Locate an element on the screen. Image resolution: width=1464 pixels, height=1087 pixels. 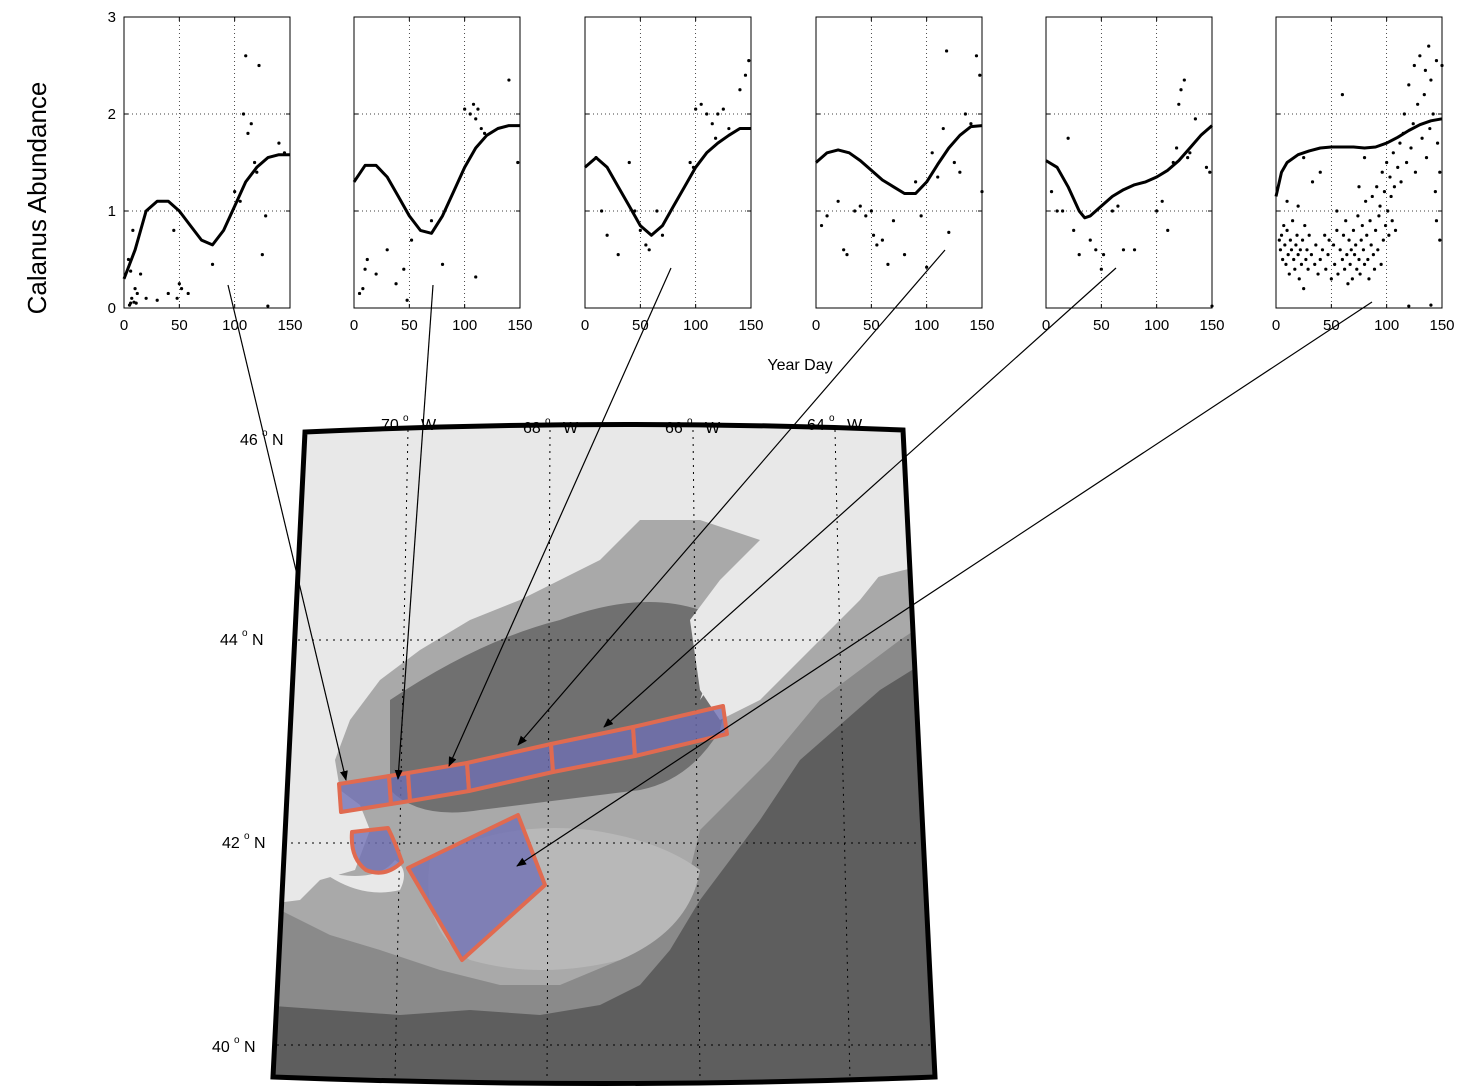
panel-frame is located at coordinates (1129, 162).